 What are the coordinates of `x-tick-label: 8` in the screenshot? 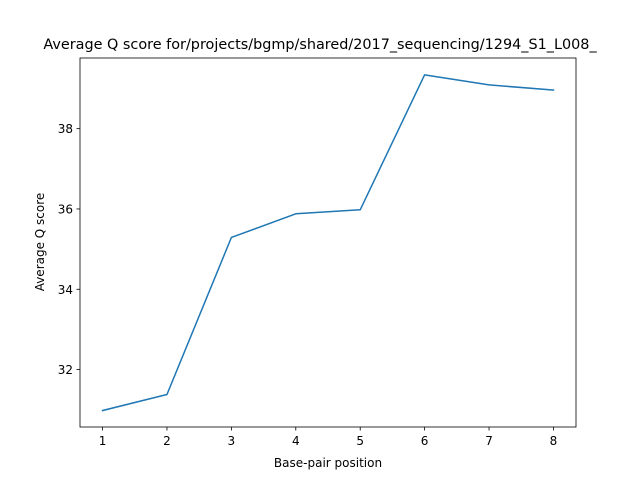 It's located at (554, 441).